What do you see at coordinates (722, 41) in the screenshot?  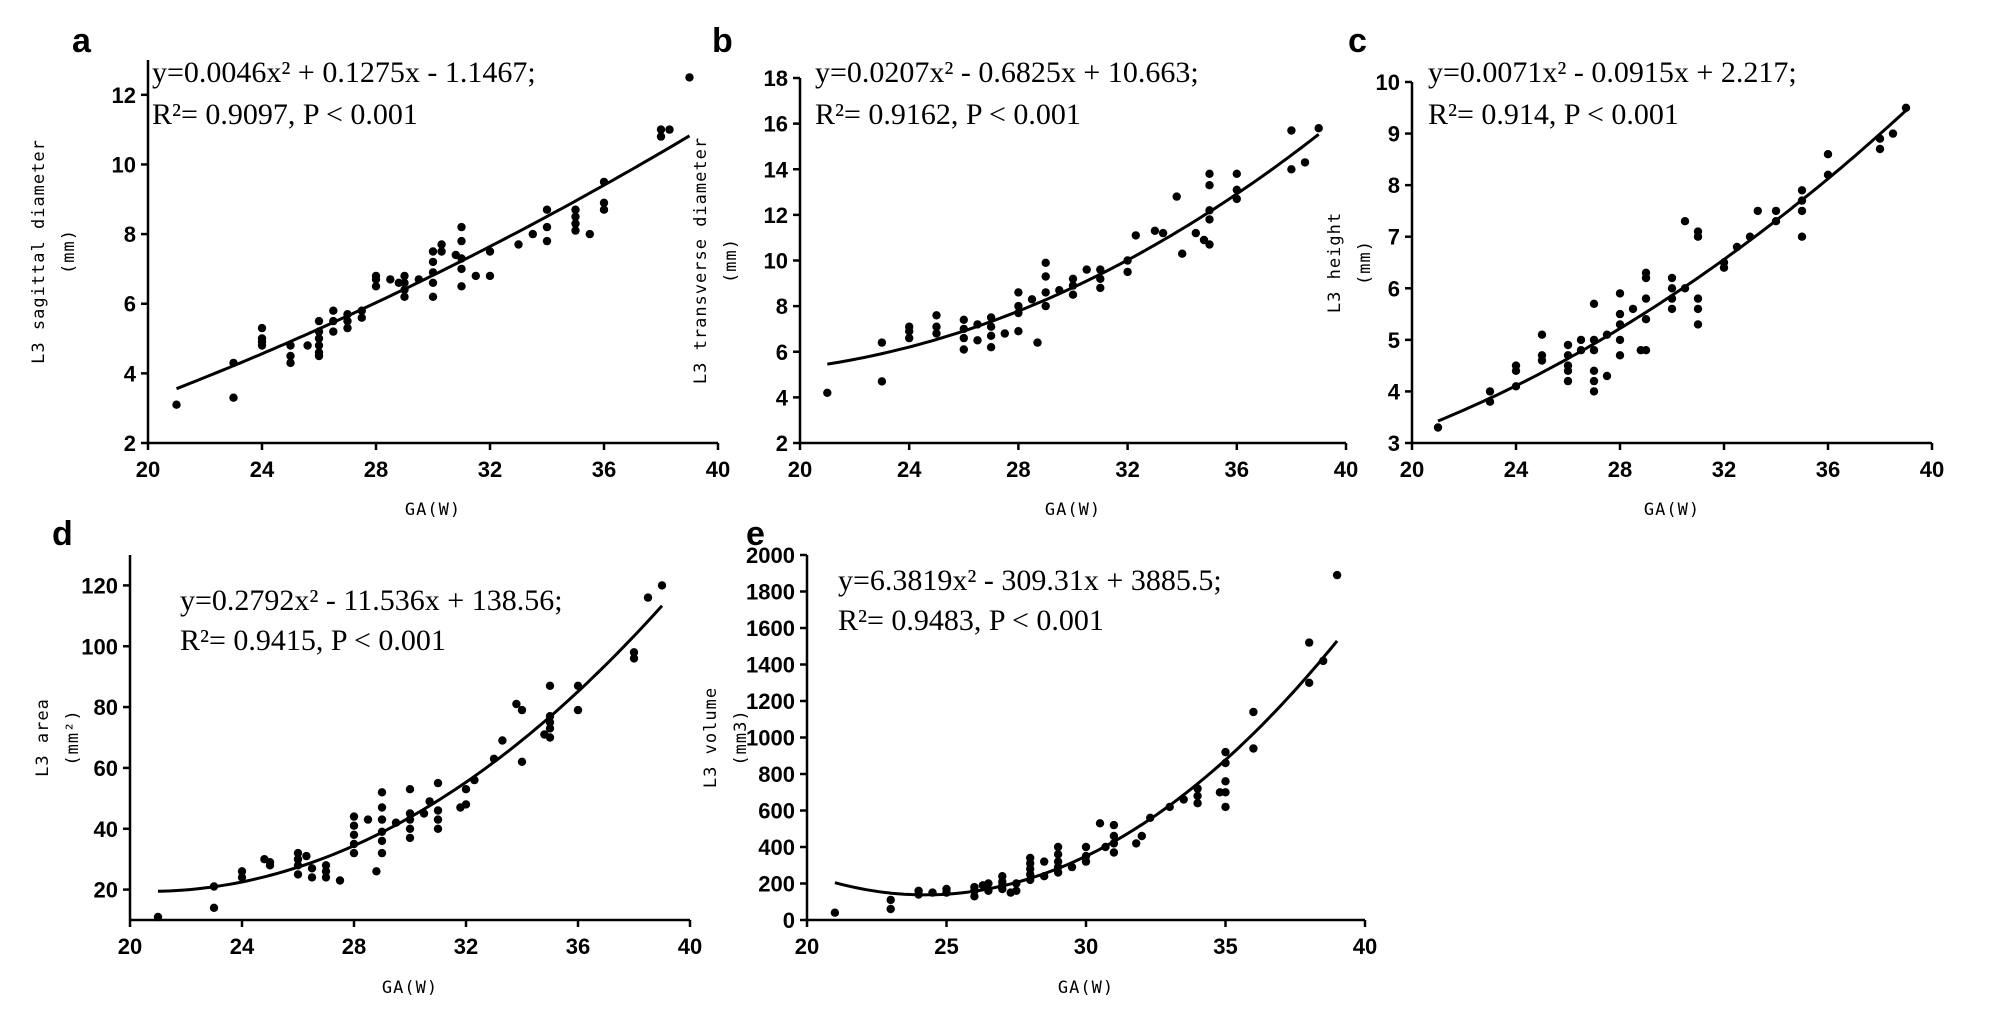 I see `panel-letter: b` at bounding box center [722, 41].